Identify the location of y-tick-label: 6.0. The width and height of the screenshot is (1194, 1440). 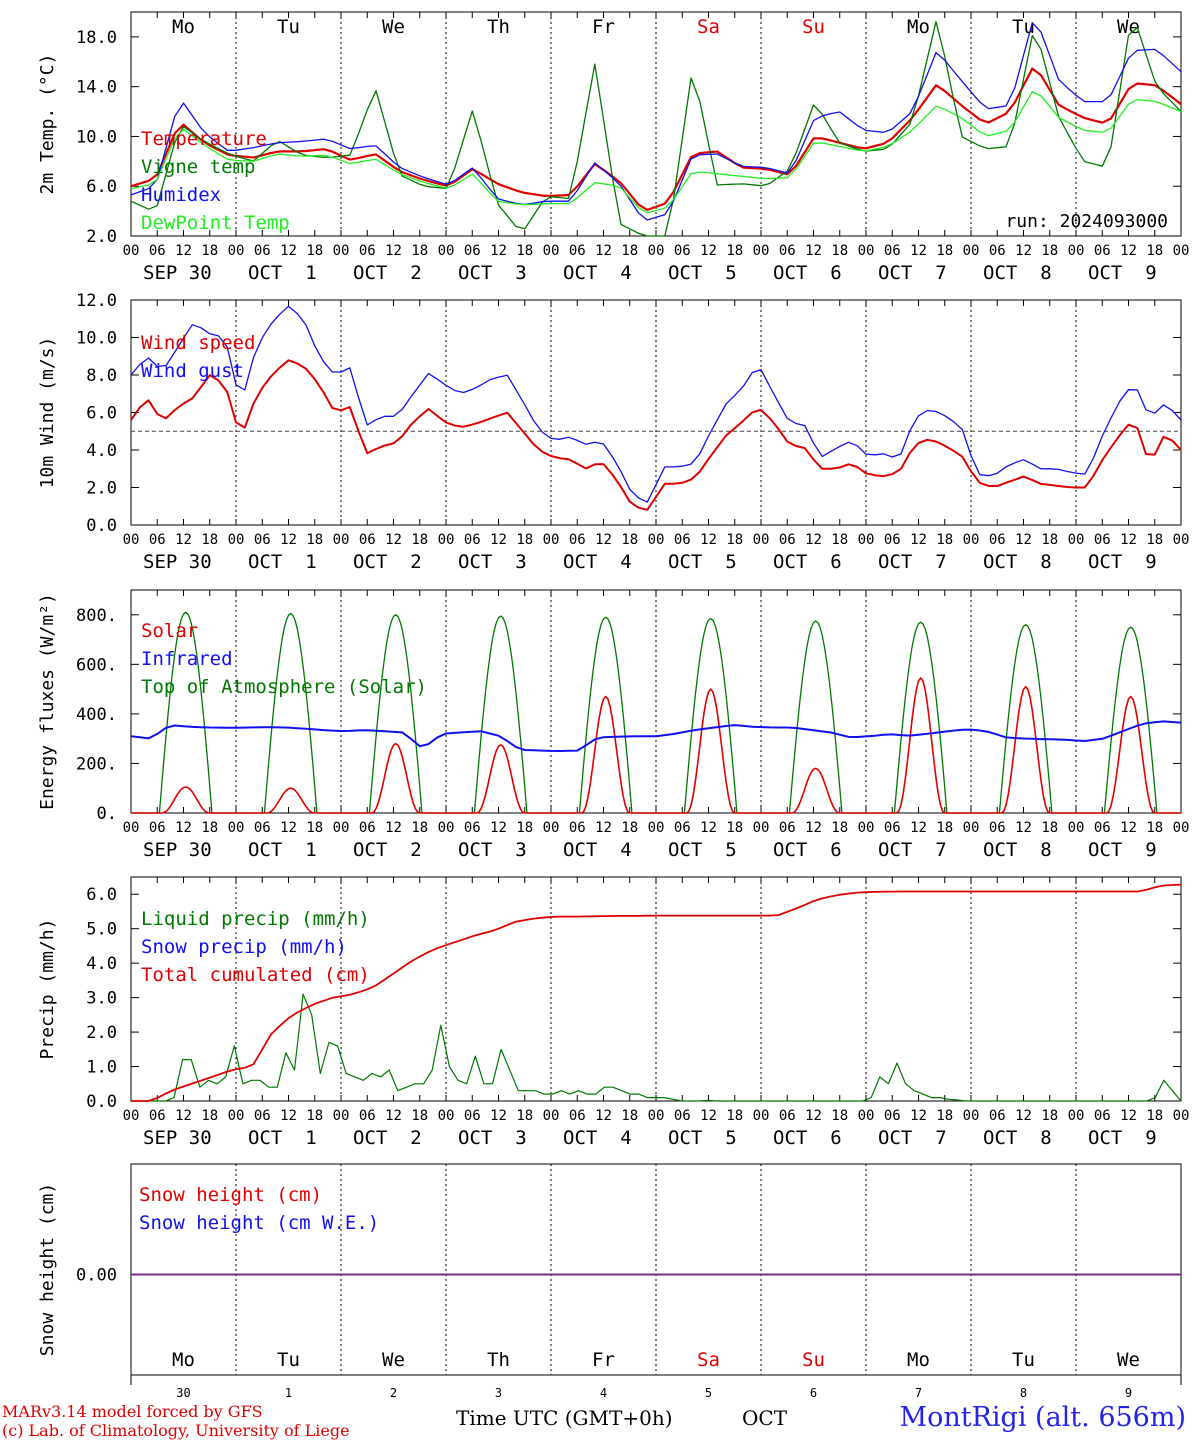
(101, 895).